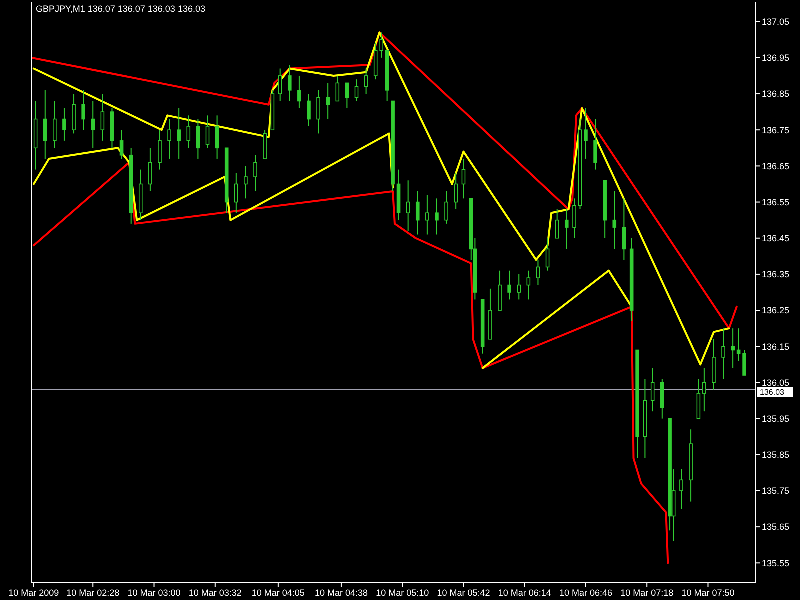 Image resolution: width=800 pixels, height=600 pixels. I want to click on x-tick-label: 10 Mar 07:50, so click(708, 593).